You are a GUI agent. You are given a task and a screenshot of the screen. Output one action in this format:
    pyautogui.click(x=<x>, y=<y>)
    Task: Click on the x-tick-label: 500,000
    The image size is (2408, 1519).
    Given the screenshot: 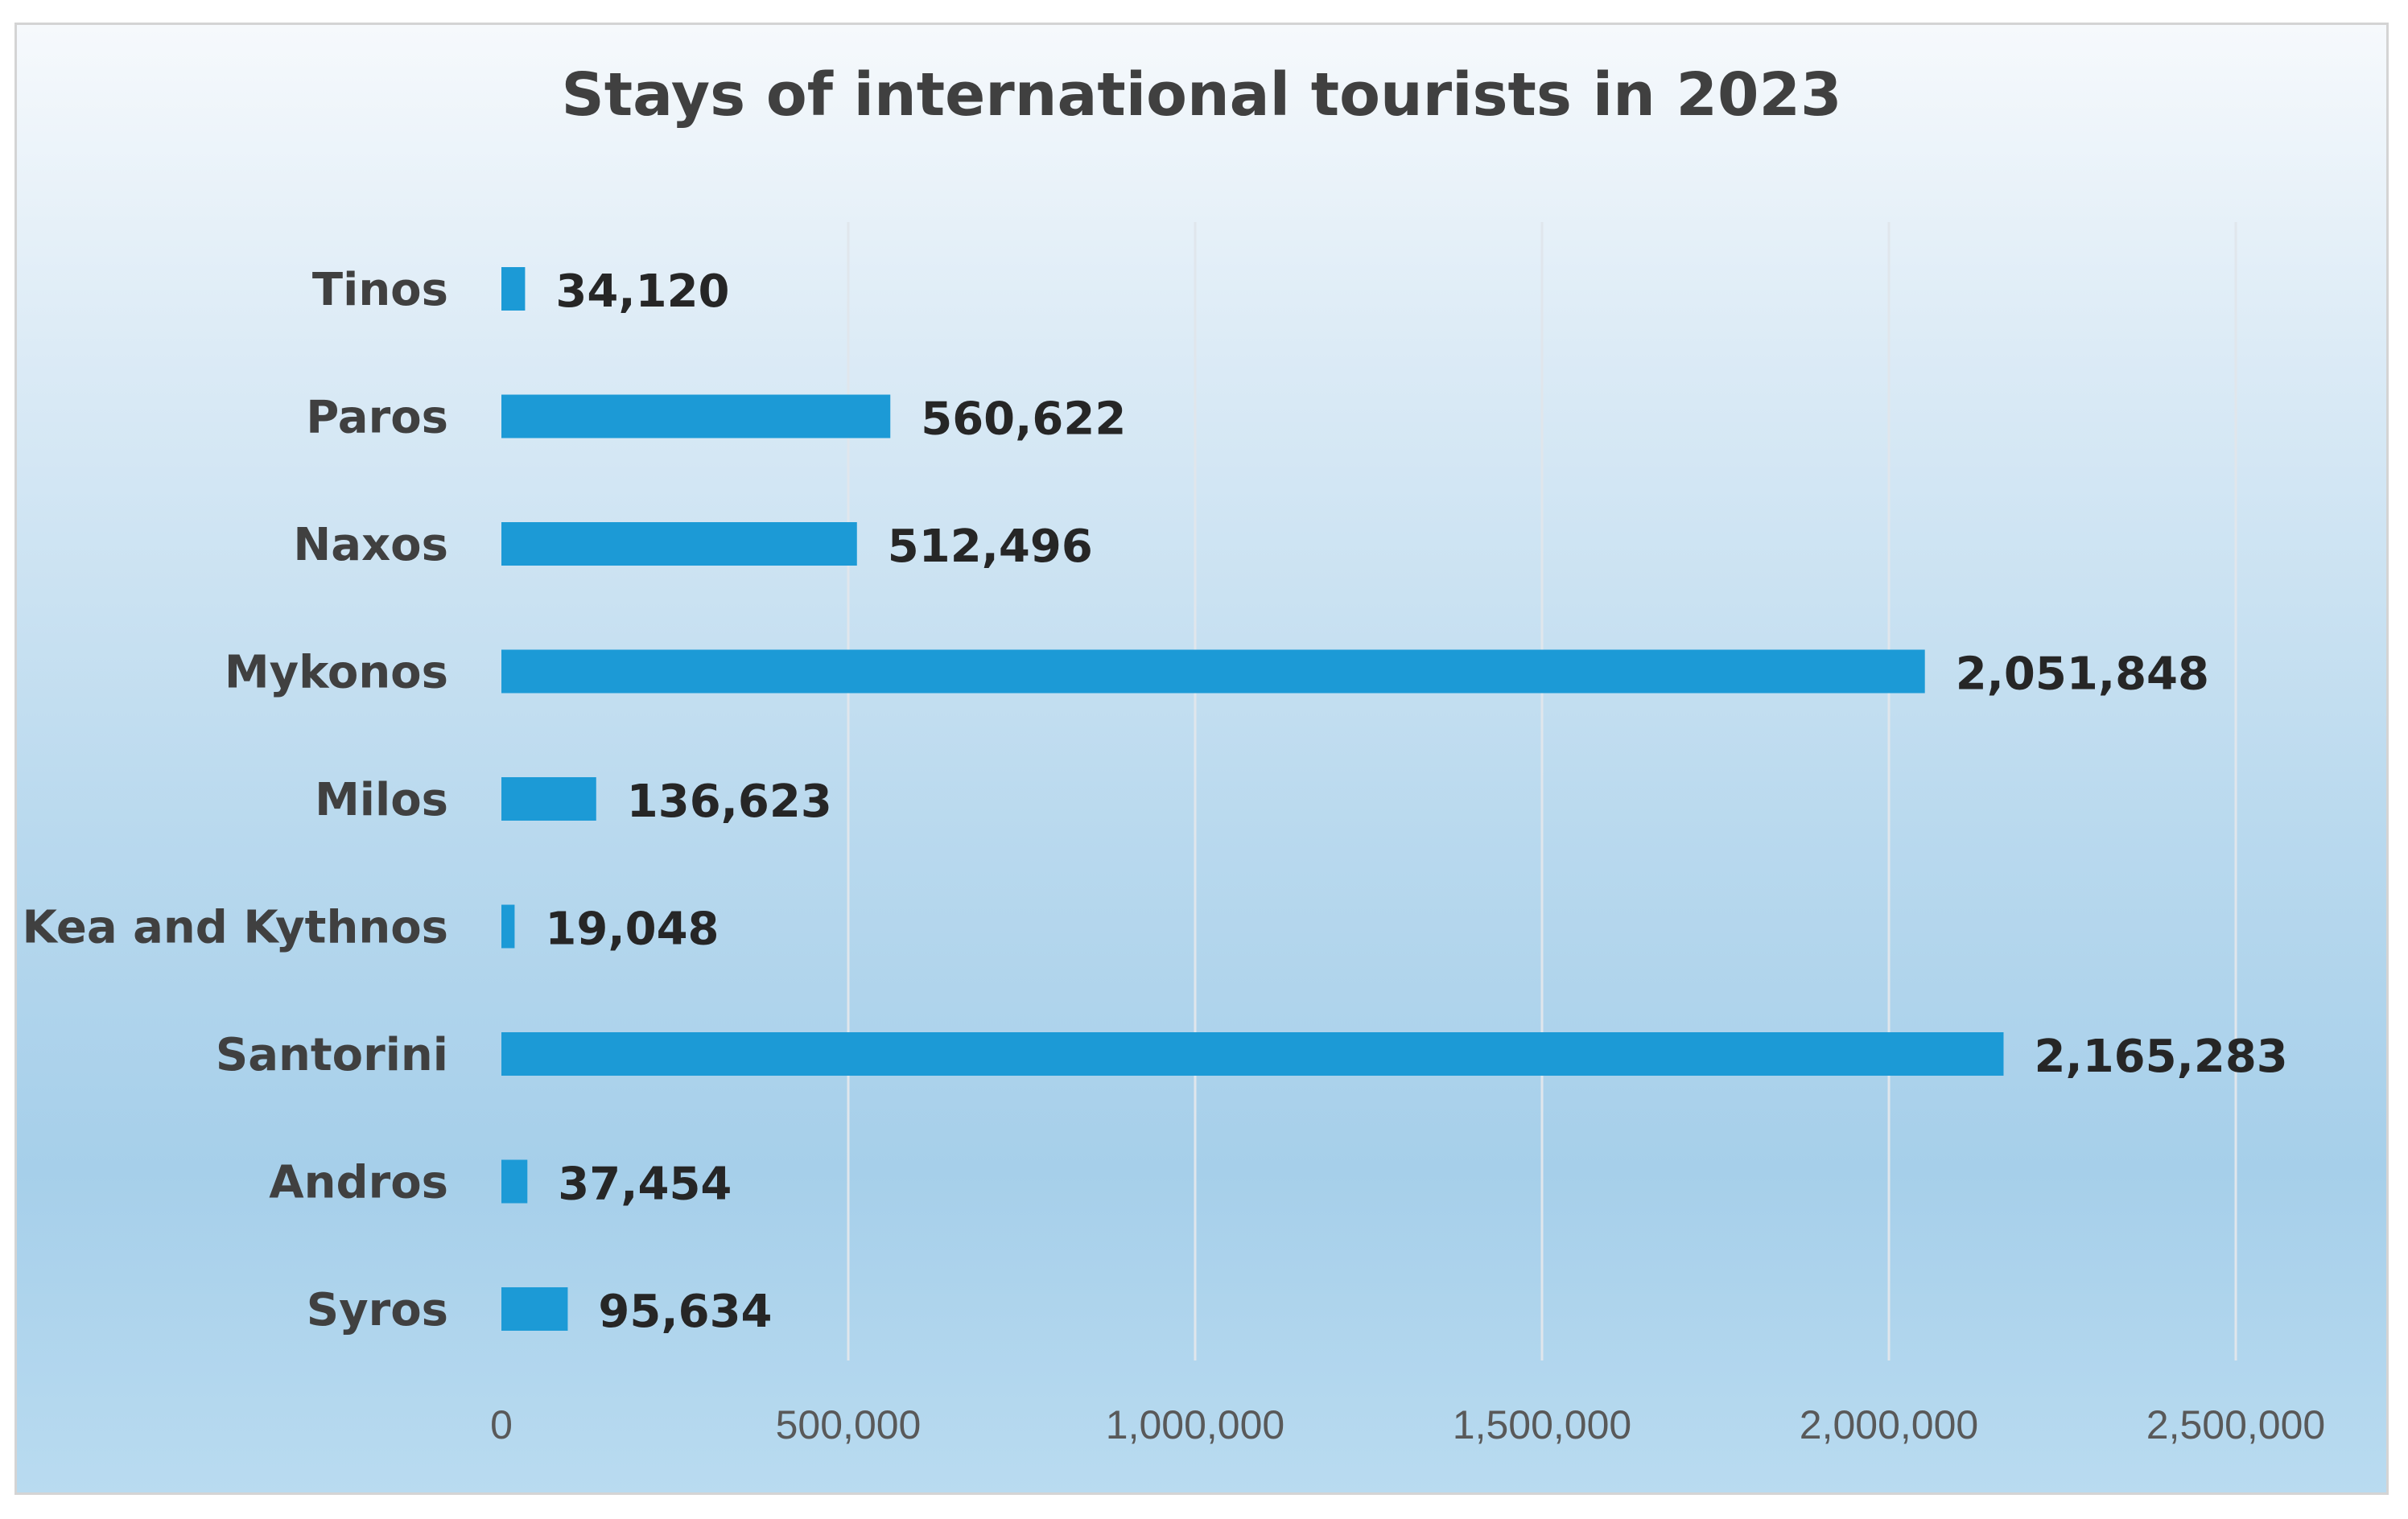 What is the action you would take?
    pyautogui.click(x=849, y=1424)
    